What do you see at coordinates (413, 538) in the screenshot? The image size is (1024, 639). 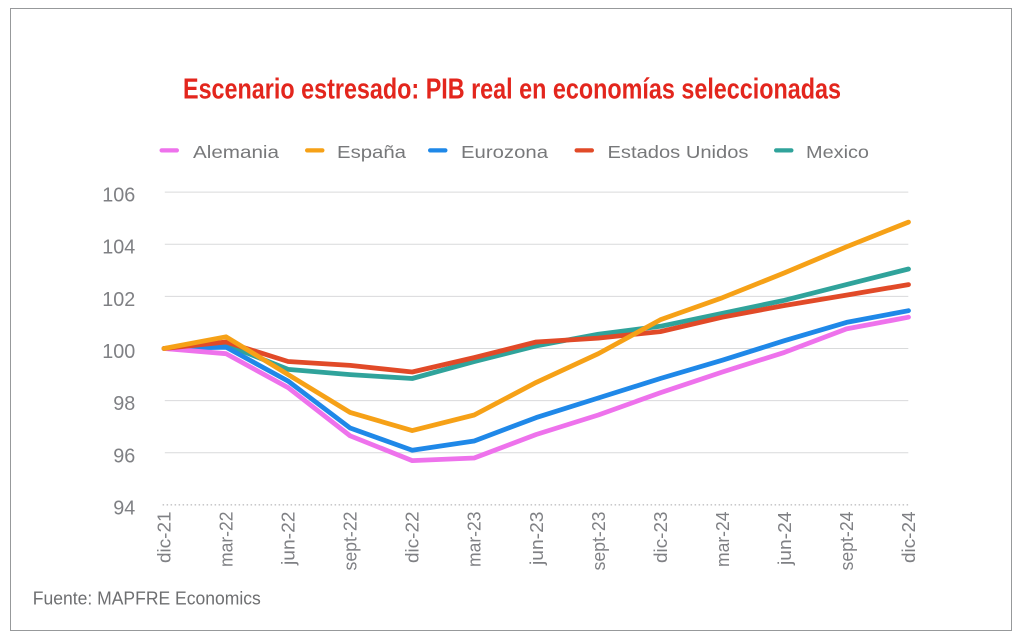 I see `svg-text: dic-22` at bounding box center [413, 538].